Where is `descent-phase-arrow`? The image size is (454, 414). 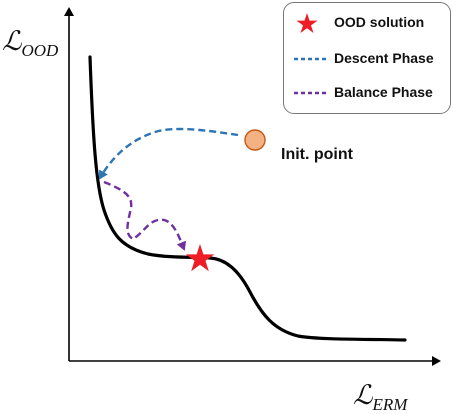
descent-phase-arrow is located at coordinates (168, 153).